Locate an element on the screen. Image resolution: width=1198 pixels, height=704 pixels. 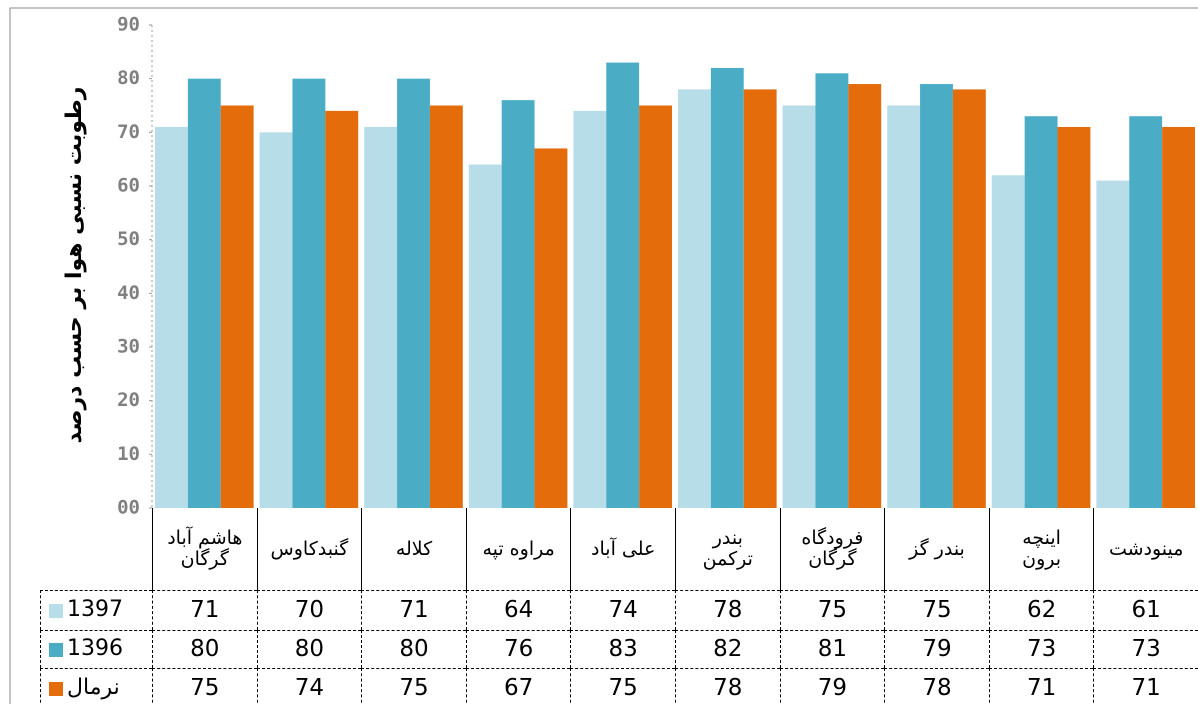
category-label: مراوه تپه is located at coordinates (518, 549).